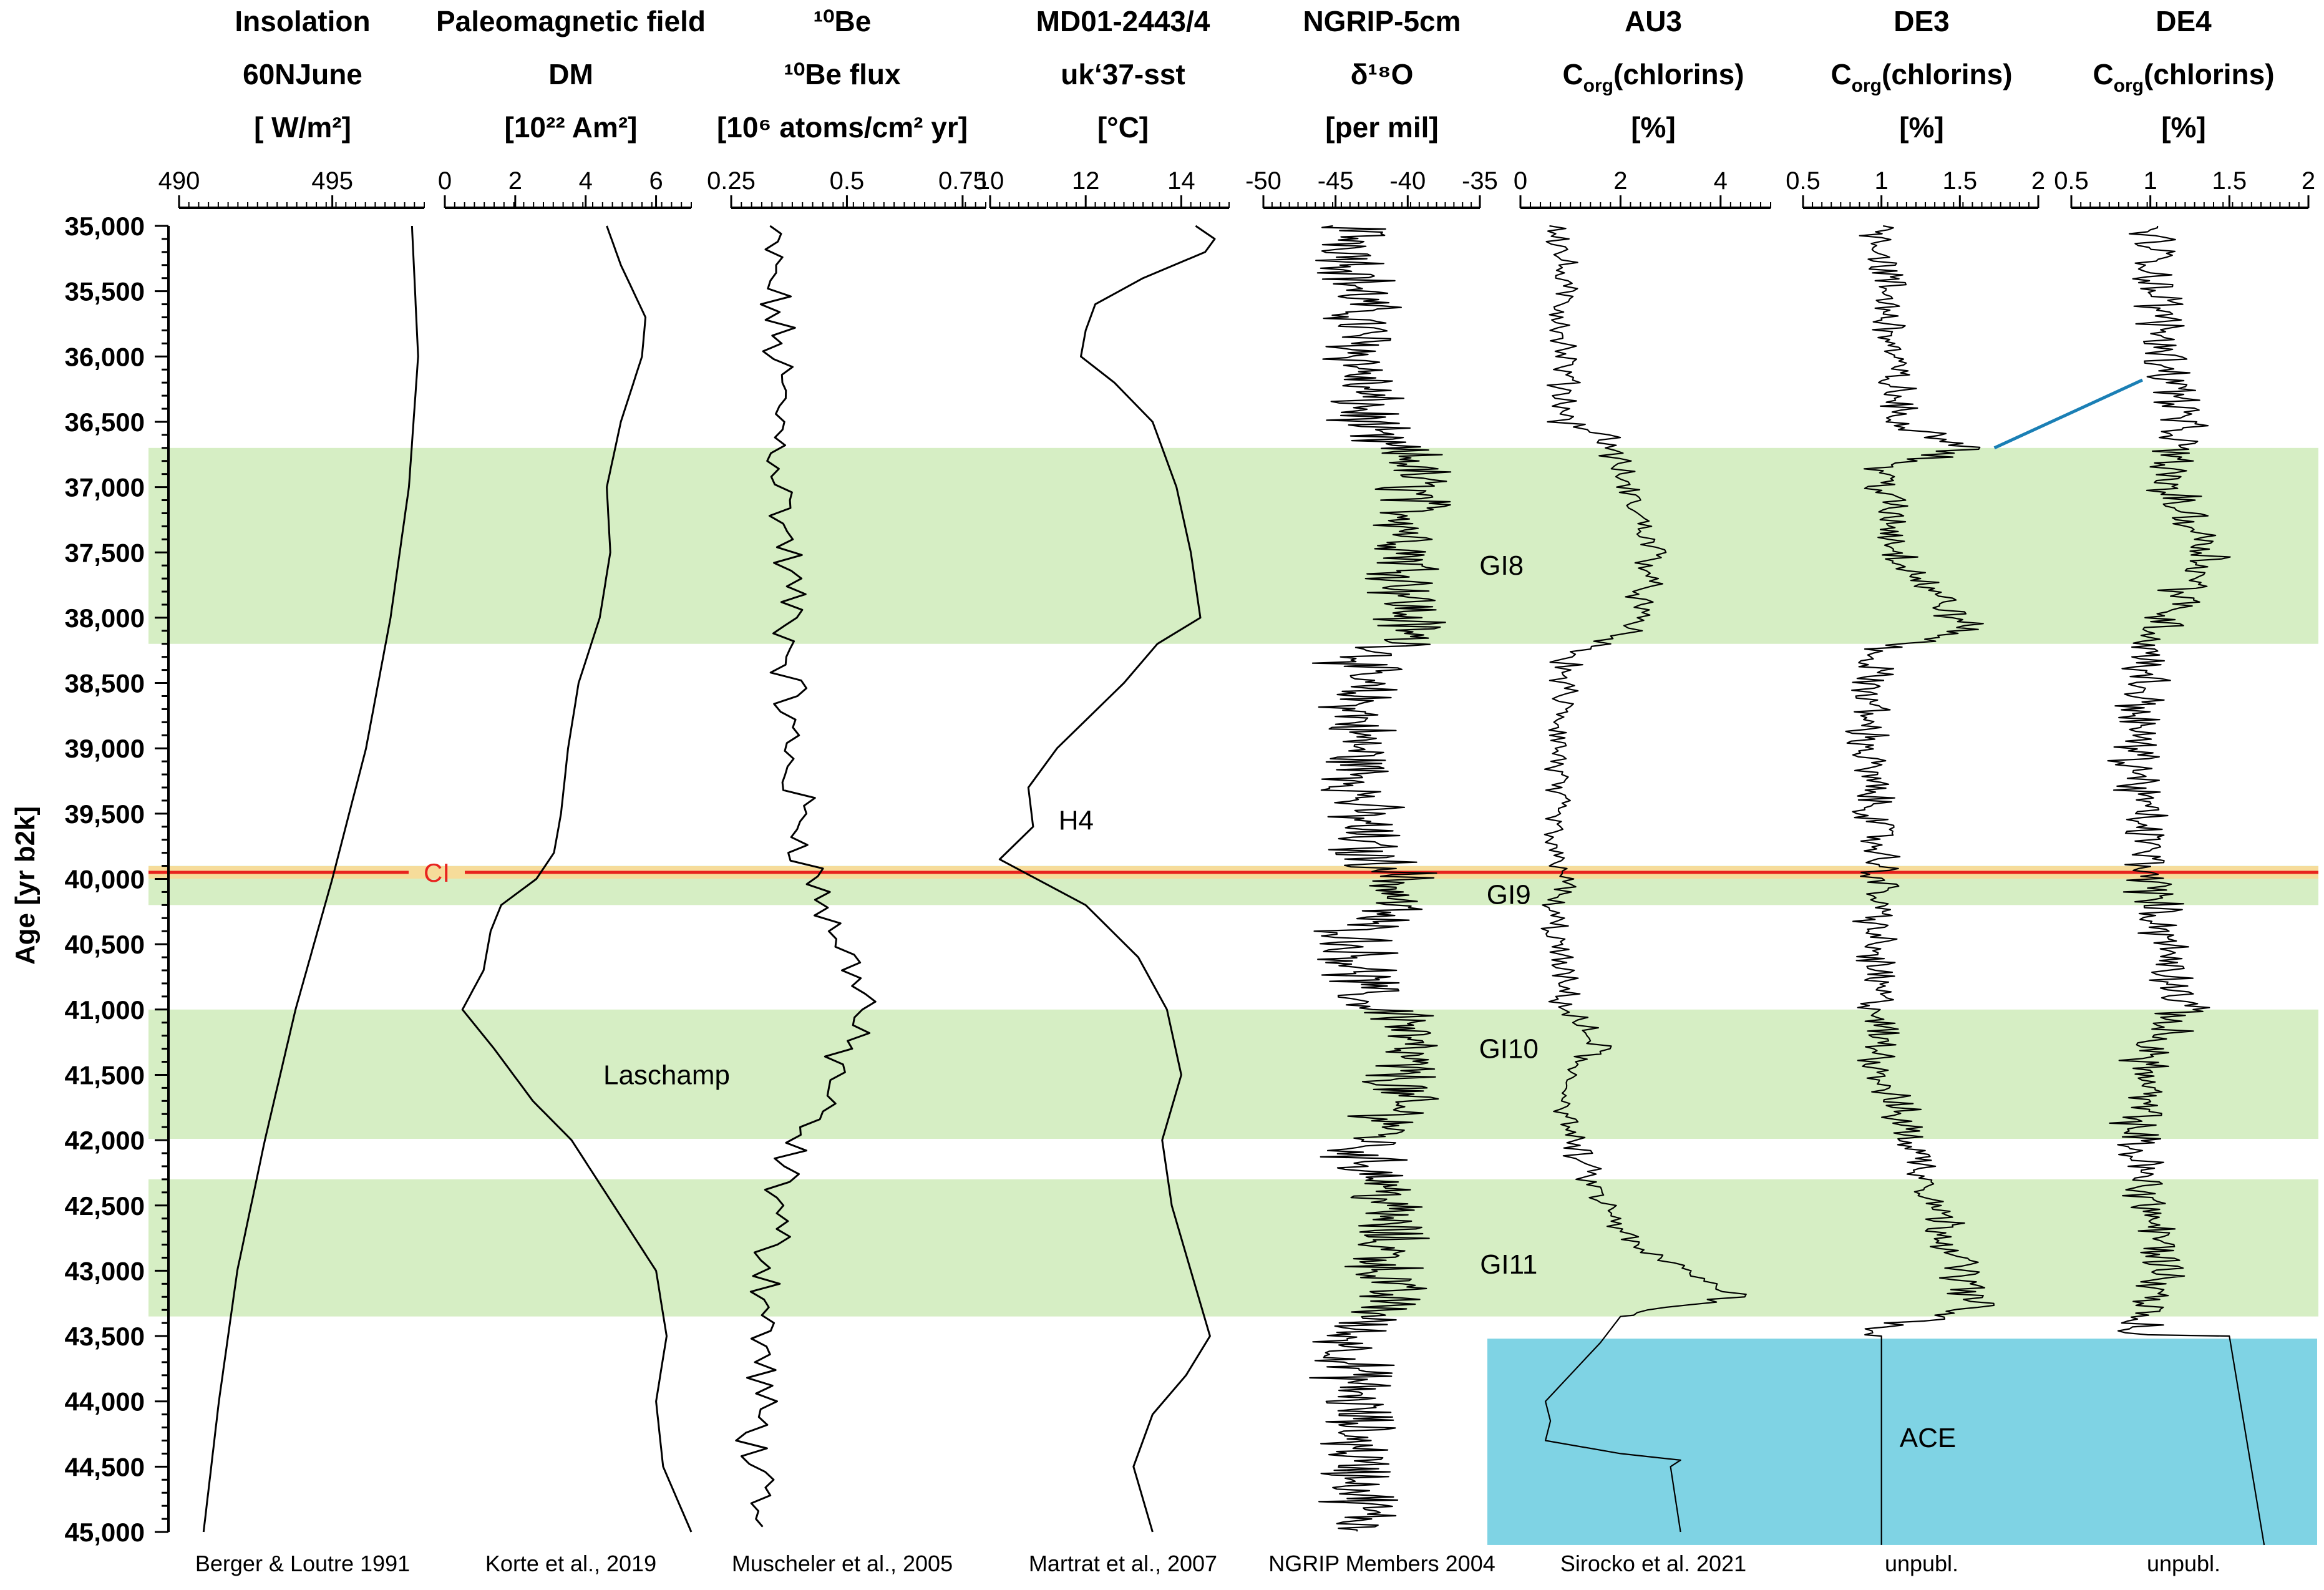 The width and height of the screenshot is (2324, 1590). What do you see at coordinates (1381, 1563) in the screenshot?
I see `source-label: NGRIP Members 2004` at bounding box center [1381, 1563].